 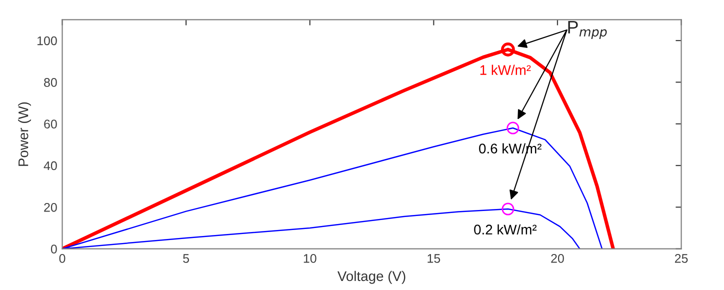 I want to click on y-tick-label: 0, so click(x=53, y=249).